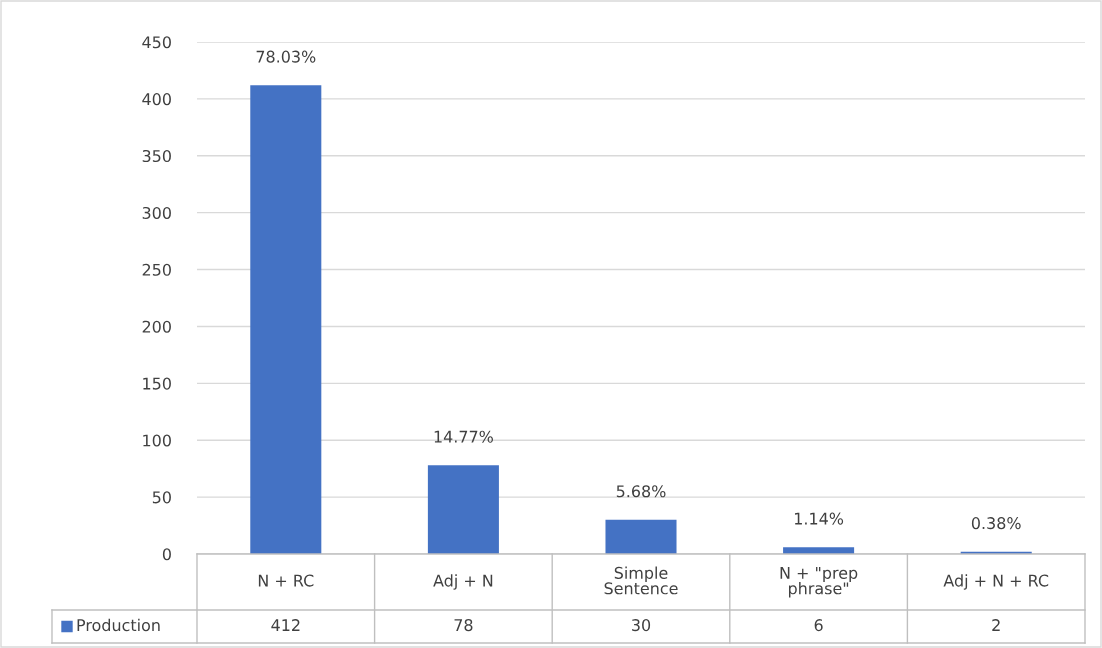 The image size is (1102, 648). I want to click on y-tick-label: 250, so click(156, 269).